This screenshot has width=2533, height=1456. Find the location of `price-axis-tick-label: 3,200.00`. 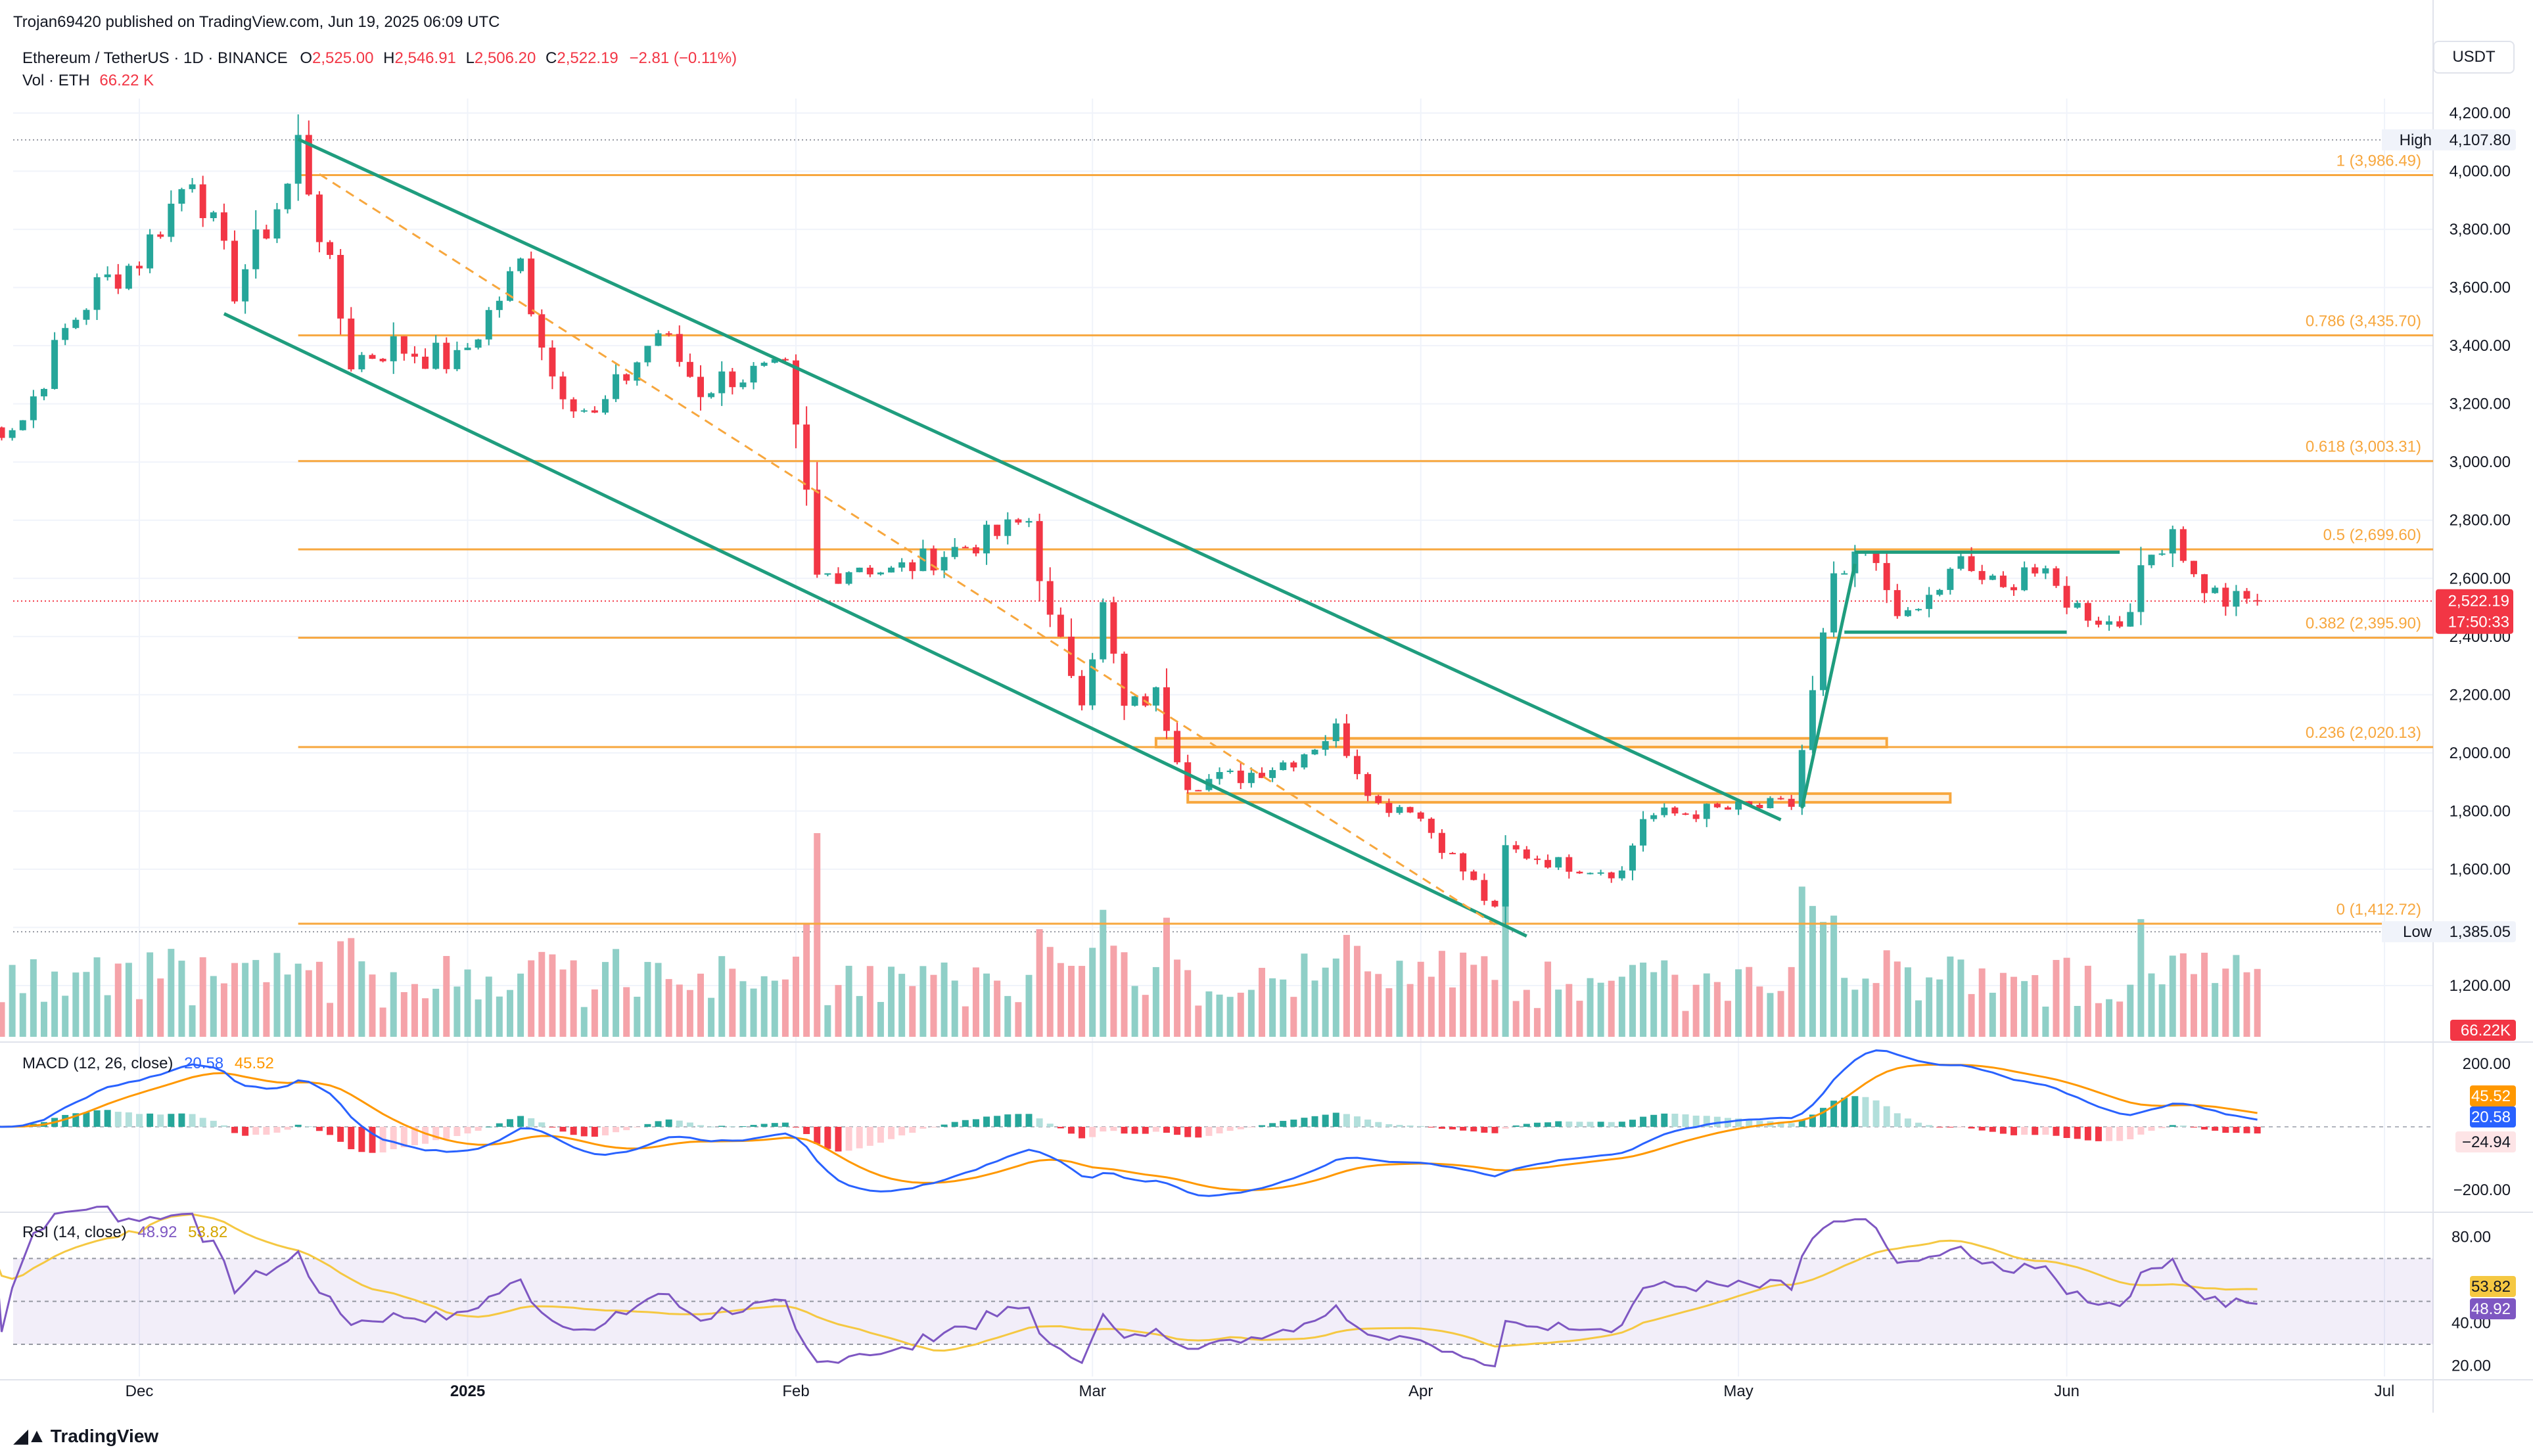

price-axis-tick-label: 3,200.00 is located at coordinates (2480, 404).